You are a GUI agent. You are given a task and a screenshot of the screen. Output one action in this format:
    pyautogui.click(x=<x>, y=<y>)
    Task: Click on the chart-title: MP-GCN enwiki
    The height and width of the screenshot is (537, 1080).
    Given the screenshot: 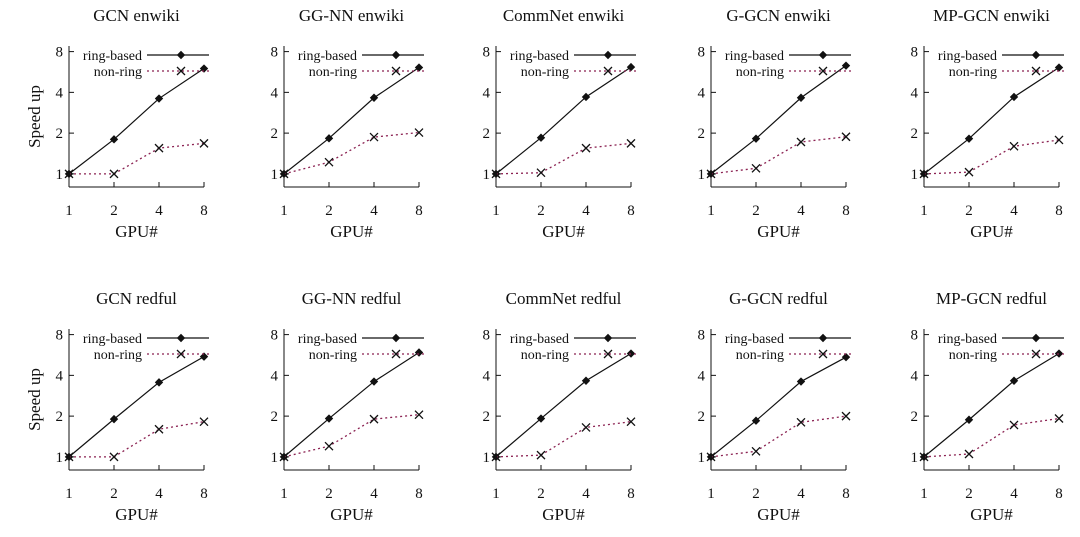 What is the action you would take?
    pyautogui.click(x=991, y=15)
    